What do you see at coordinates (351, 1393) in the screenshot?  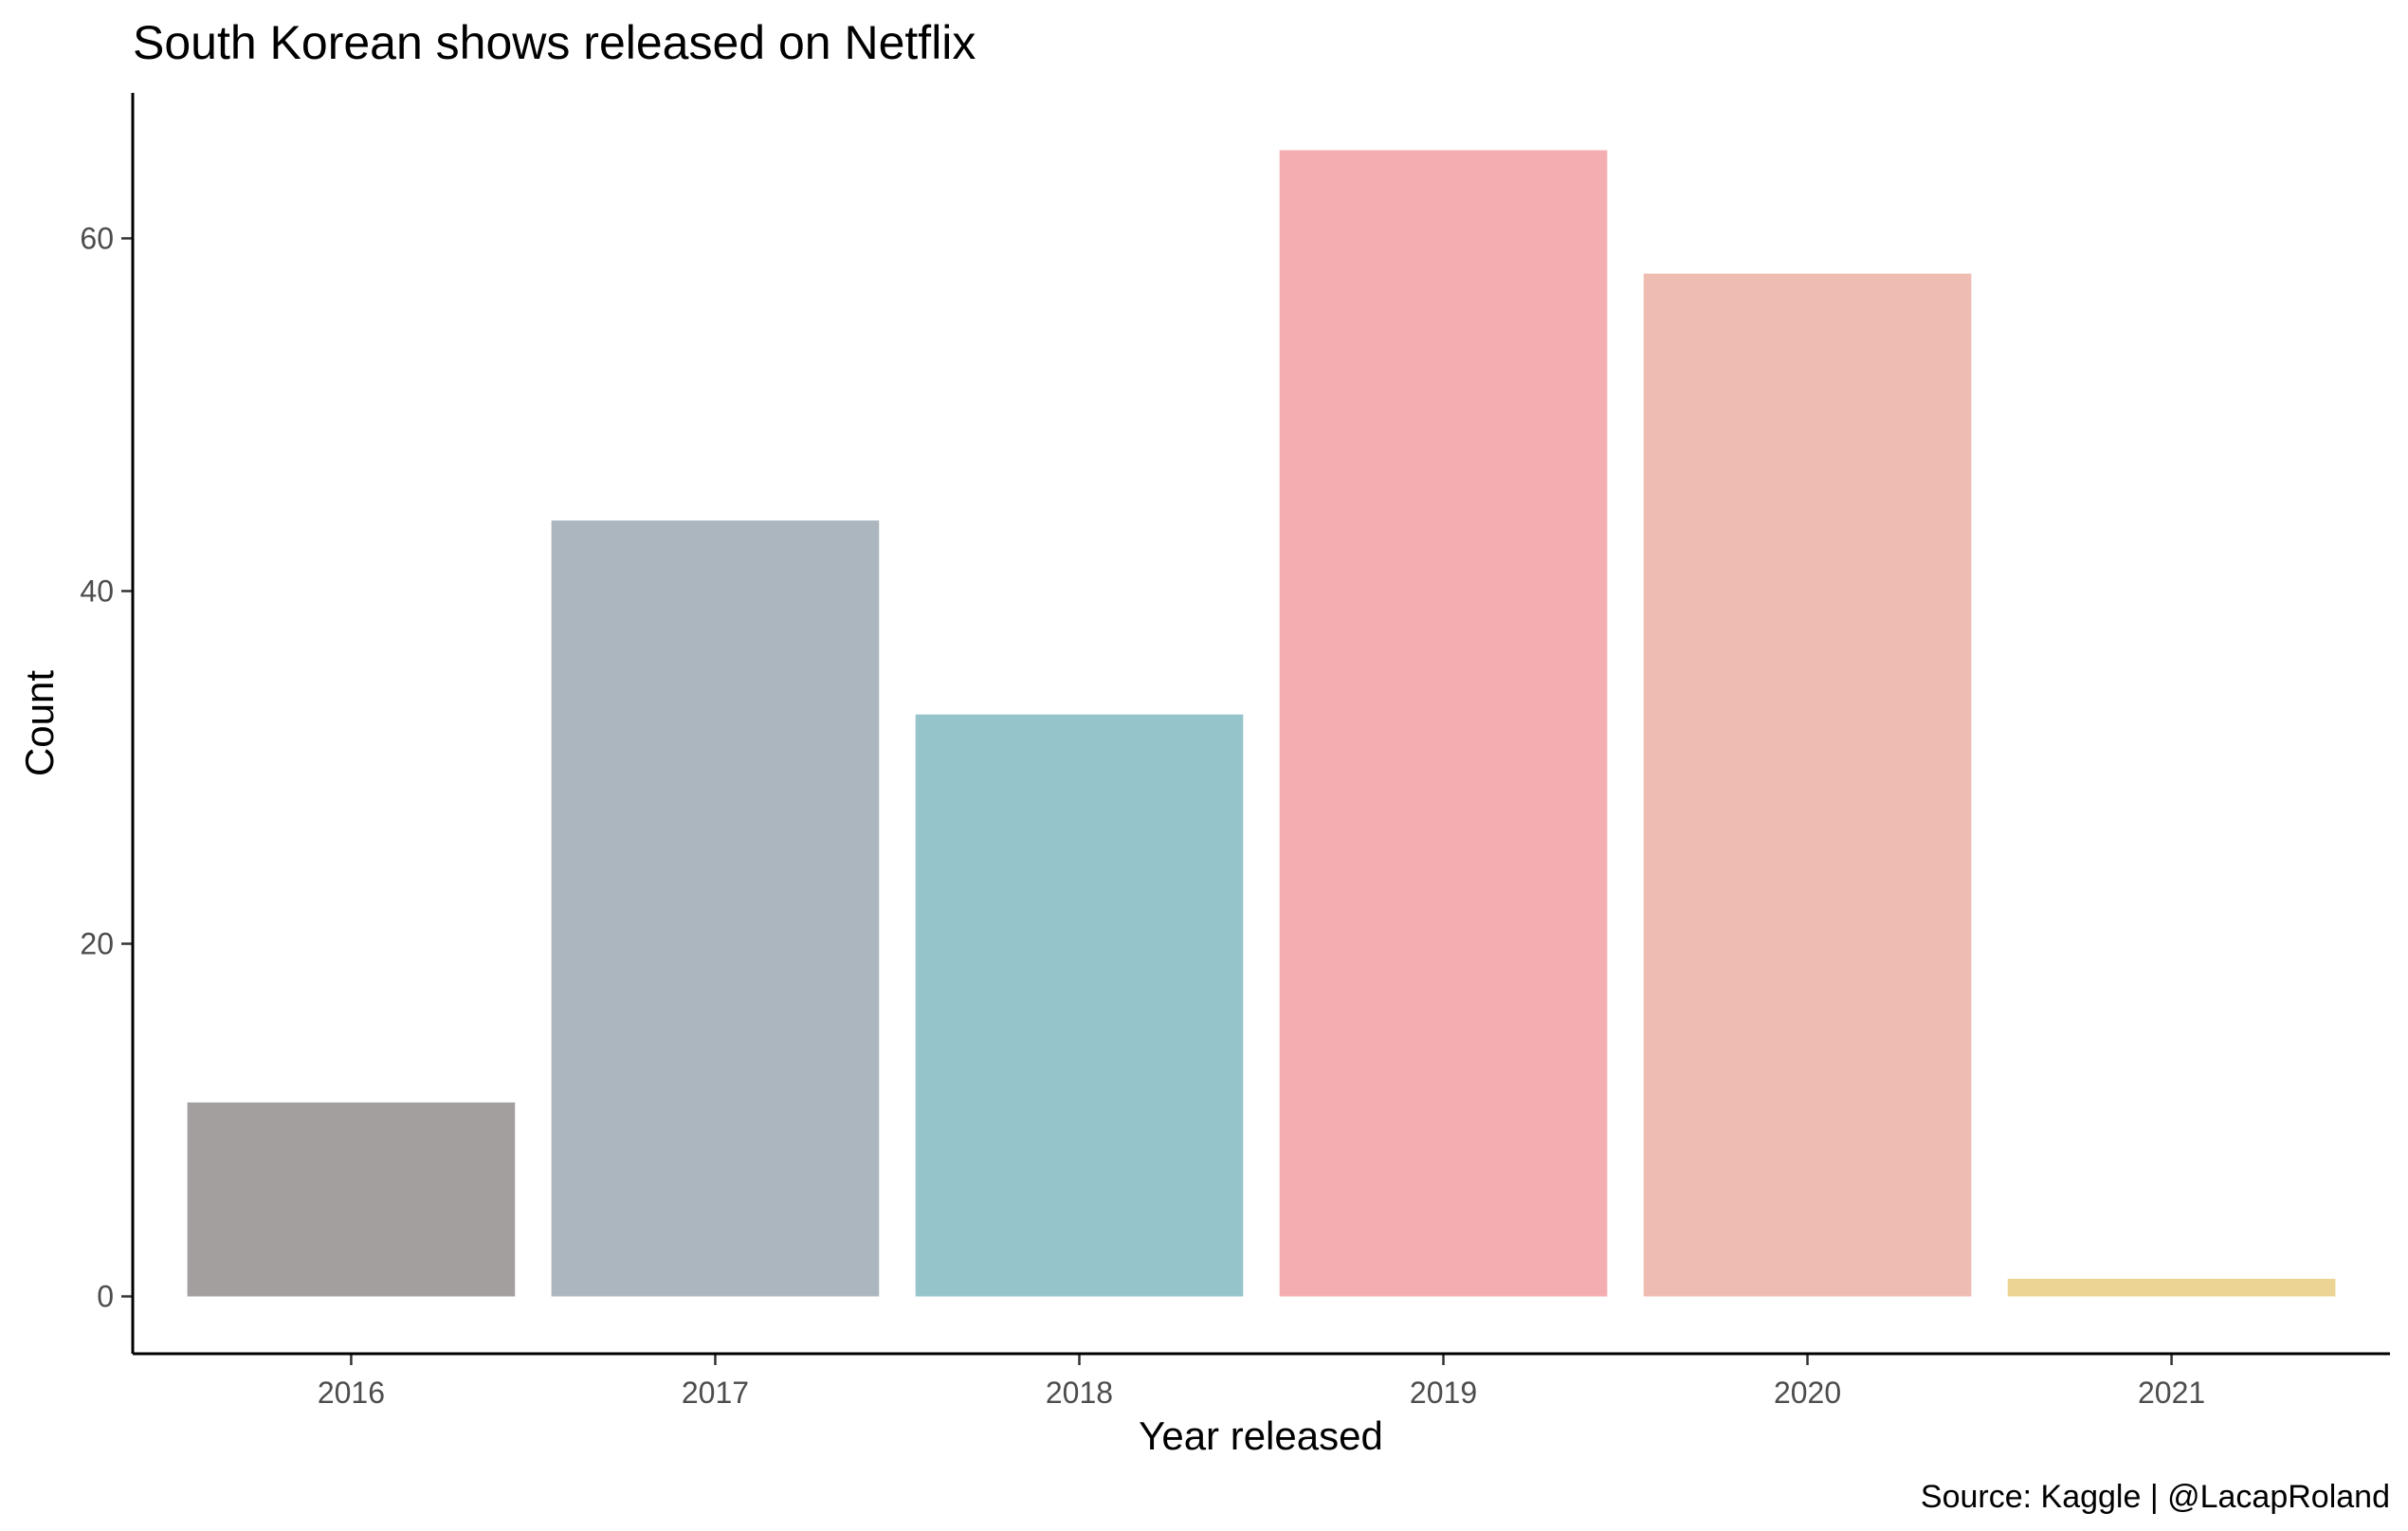 I see `x-tick-label-2016: 2016` at bounding box center [351, 1393].